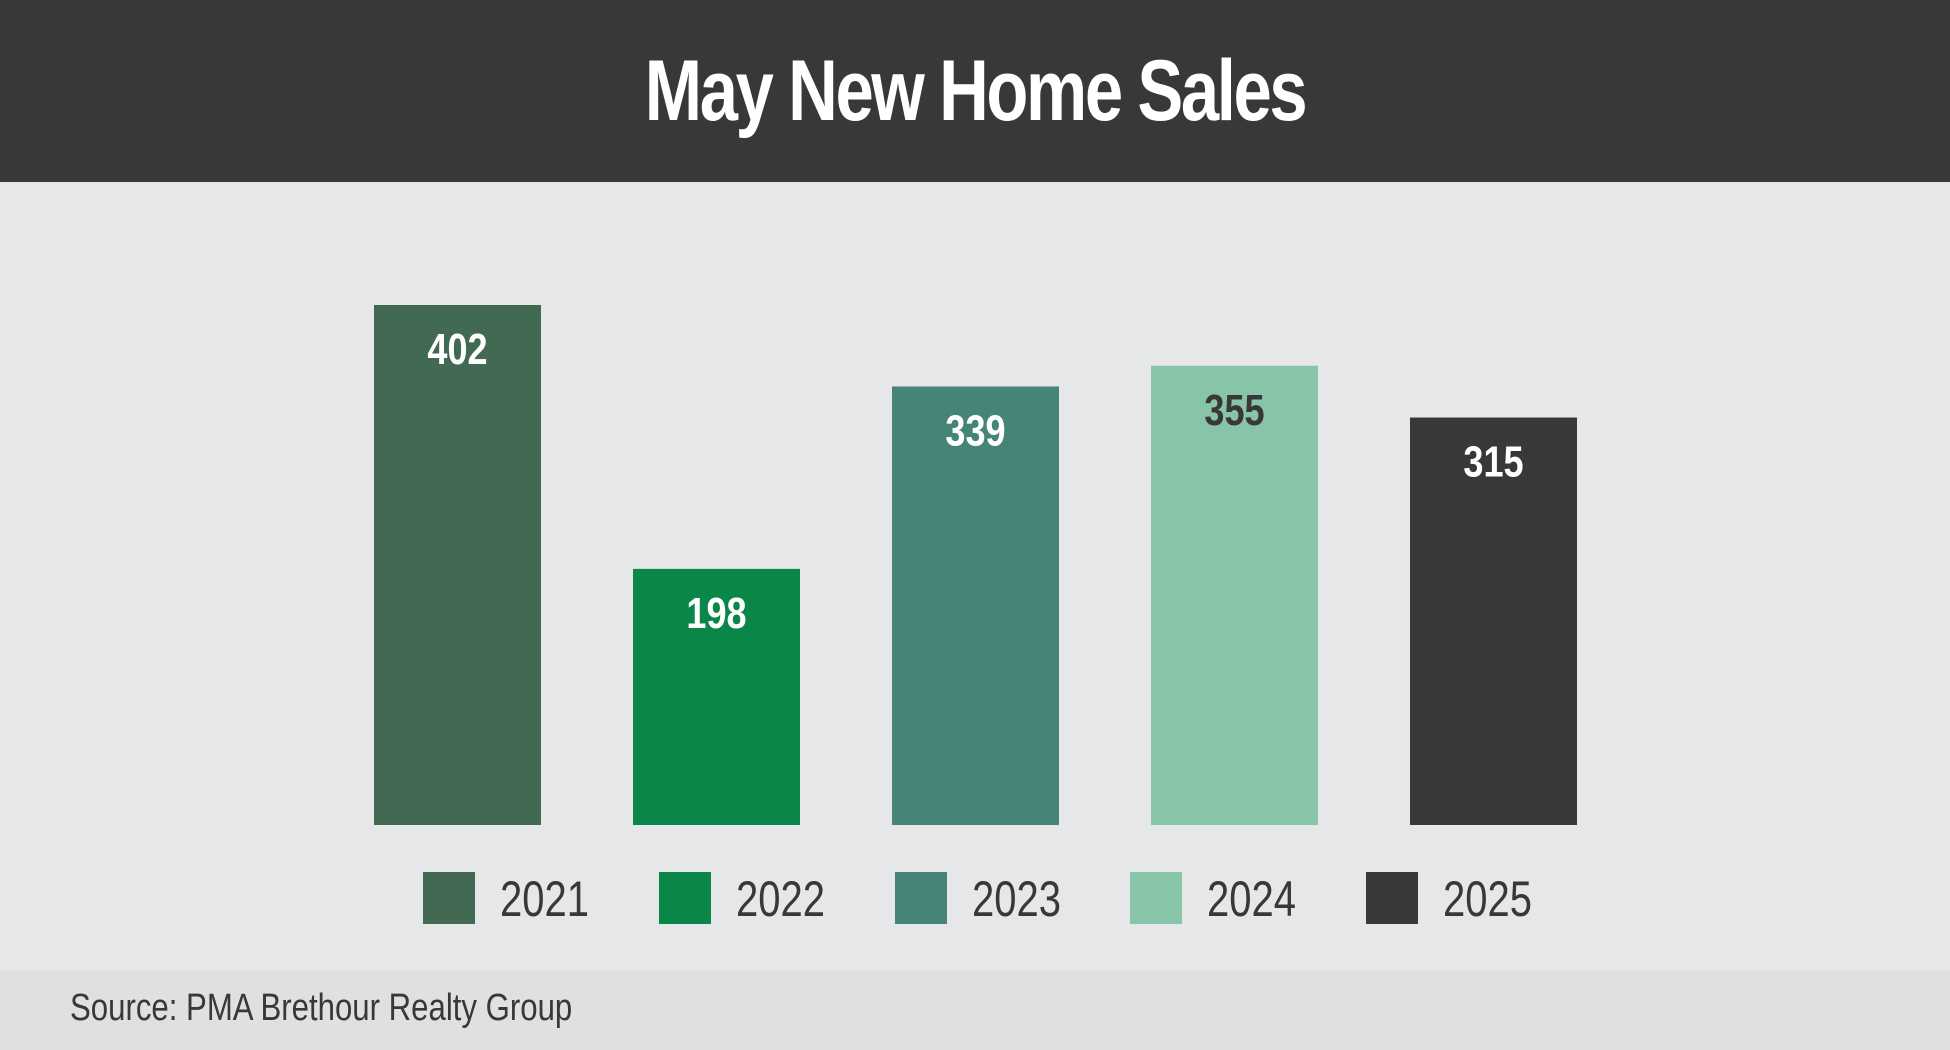  I want to click on legend-label-2025: 2025, so click(1487, 899).